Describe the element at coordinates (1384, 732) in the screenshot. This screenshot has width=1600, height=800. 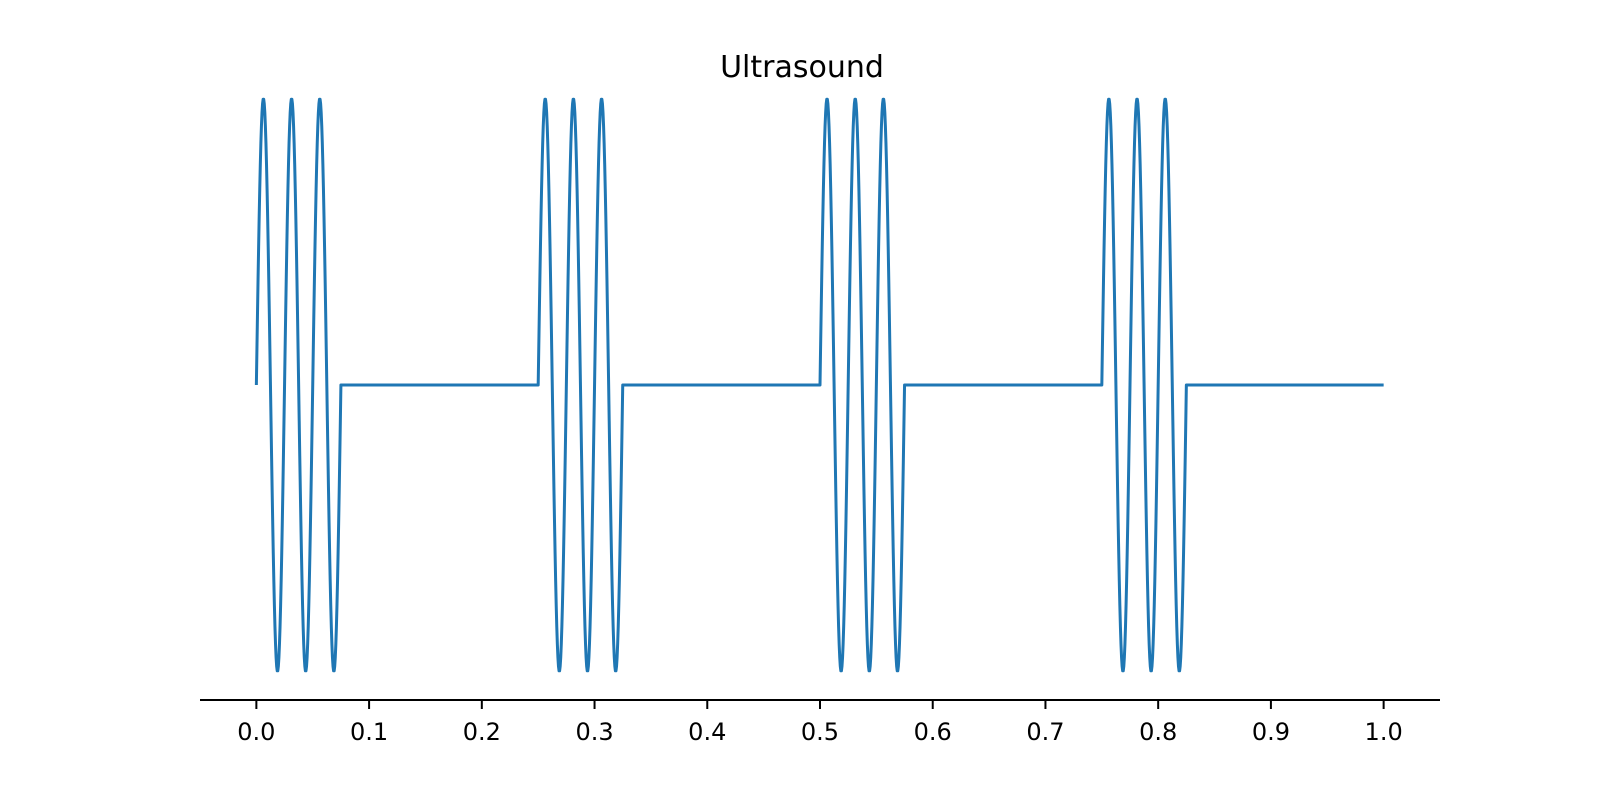
I see `x-tick-label: 1.0` at that location.